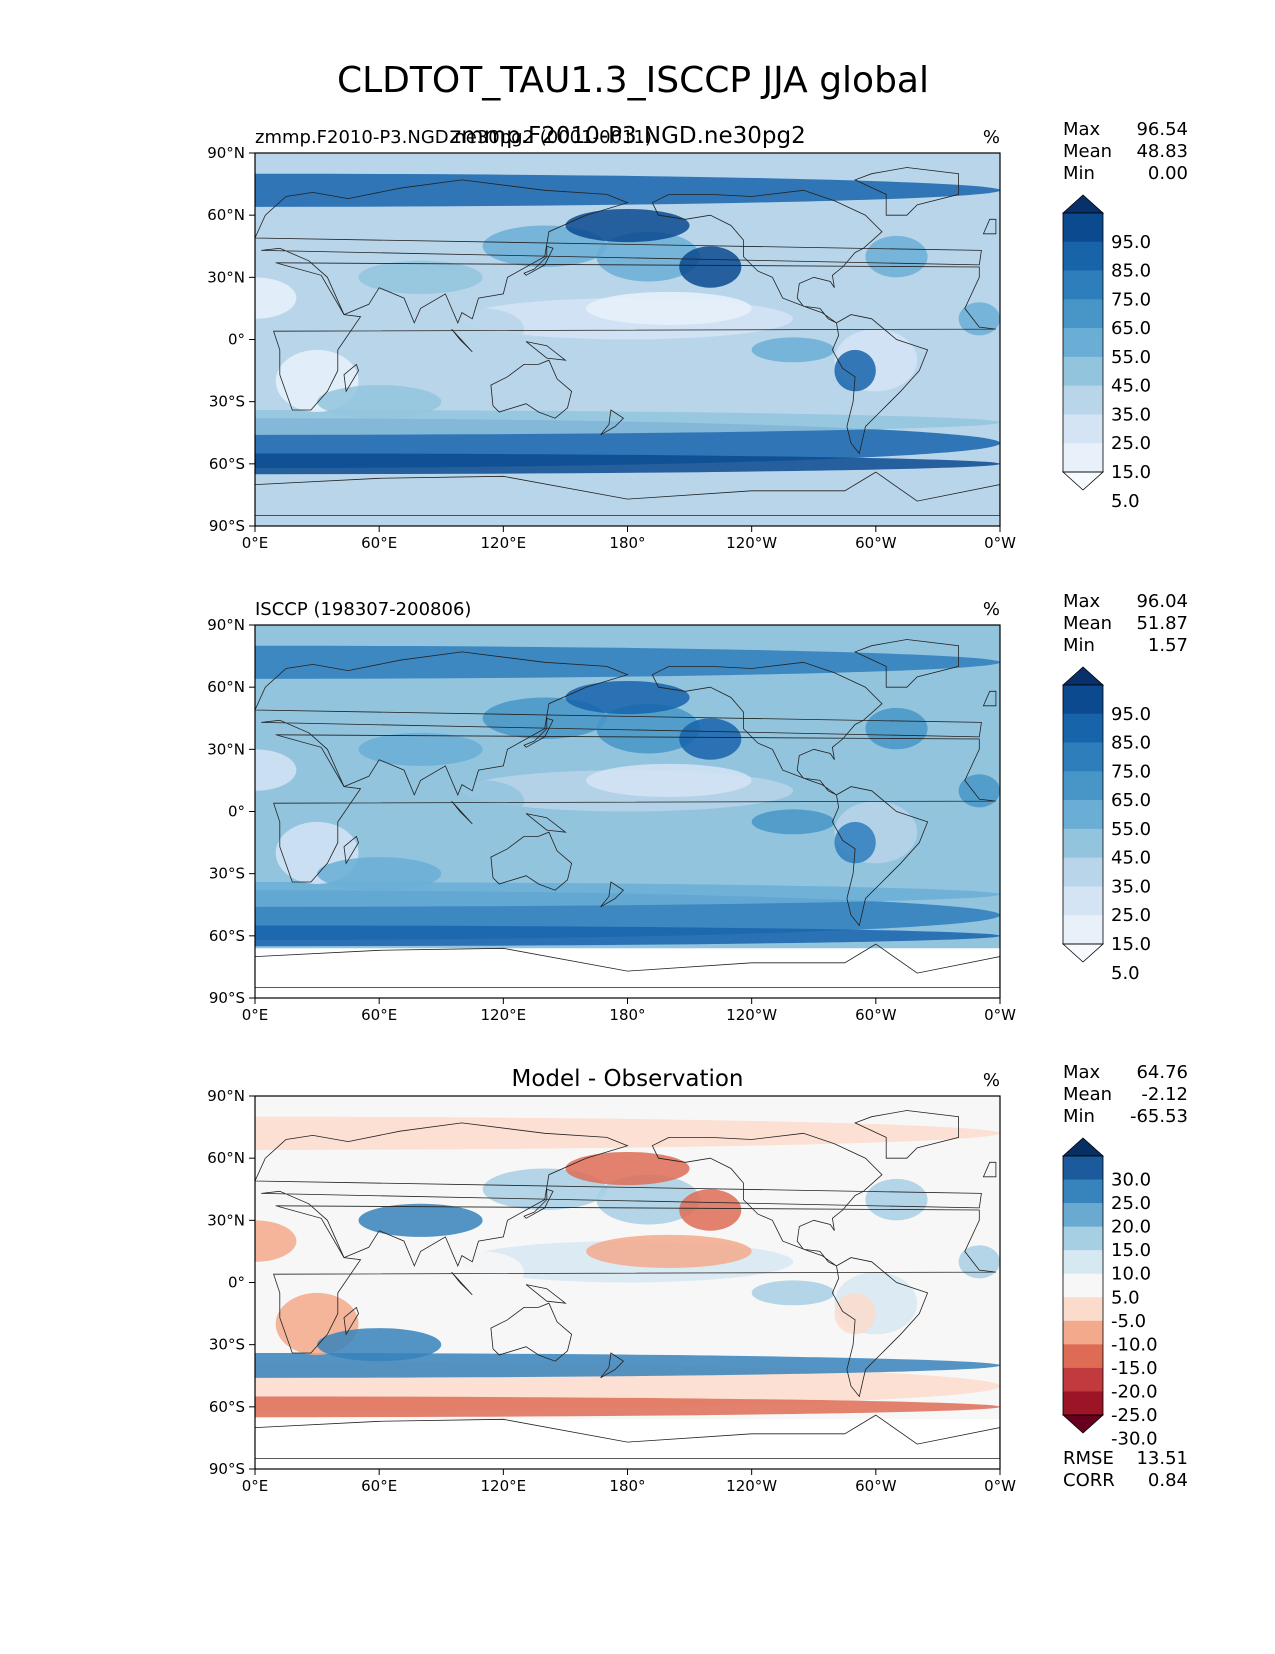 This screenshot has height=1654, width=1275. Describe the element at coordinates (627, 543) in the screenshot. I see `x-tick-label: 180°` at that location.